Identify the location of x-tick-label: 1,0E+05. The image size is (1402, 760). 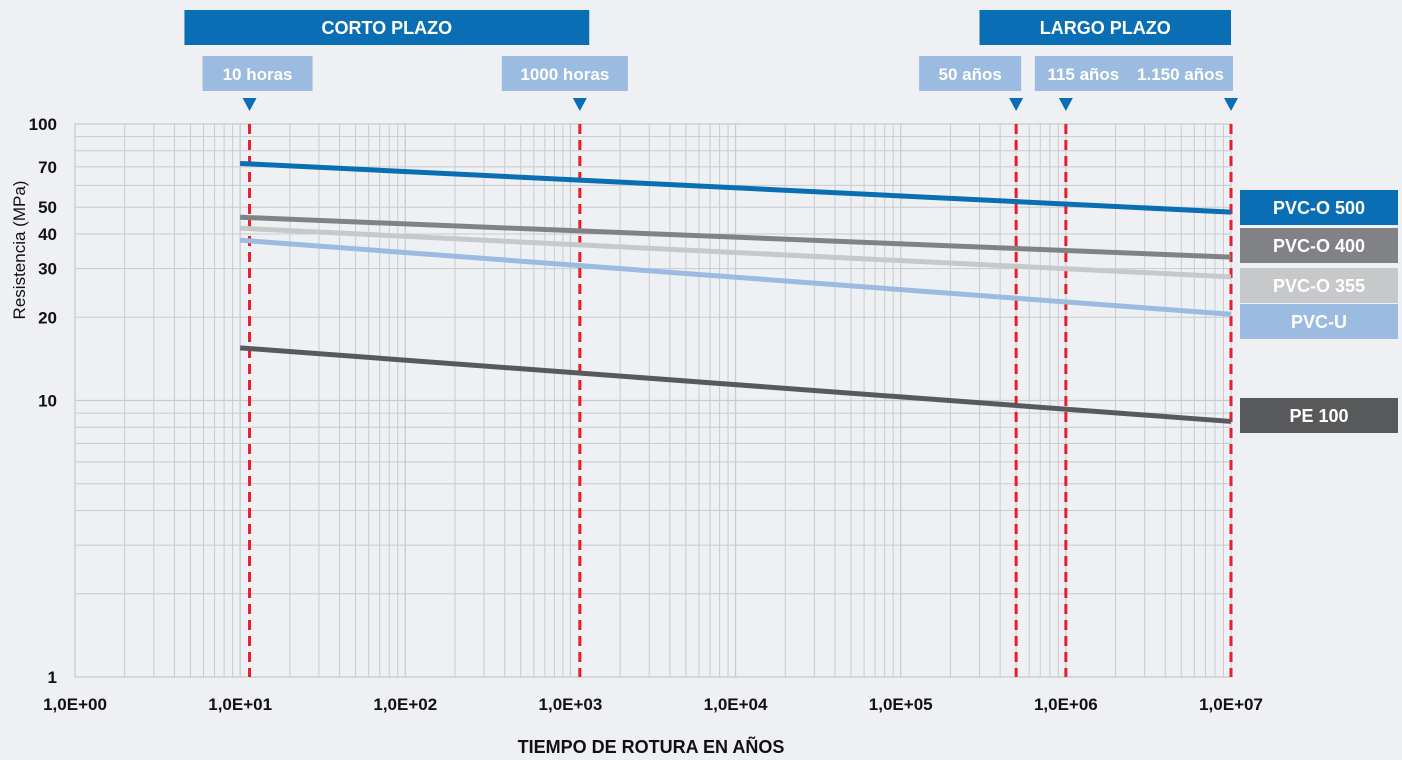
(901, 704).